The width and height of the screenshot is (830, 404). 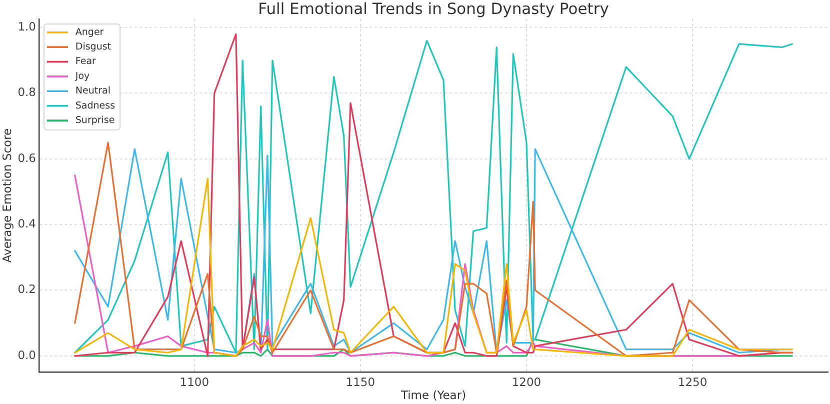 What do you see at coordinates (693, 381) in the screenshot?
I see `x-tick-label: 1250` at bounding box center [693, 381].